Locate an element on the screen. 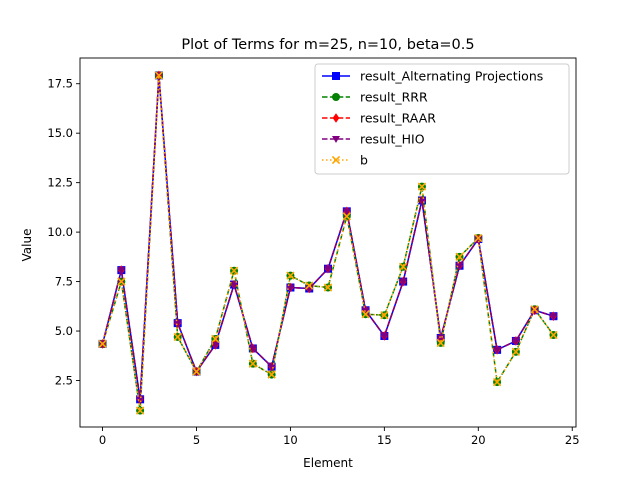 This screenshot has height=484, width=640. legend-item: result_RRR is located at coordinates (375, 97).